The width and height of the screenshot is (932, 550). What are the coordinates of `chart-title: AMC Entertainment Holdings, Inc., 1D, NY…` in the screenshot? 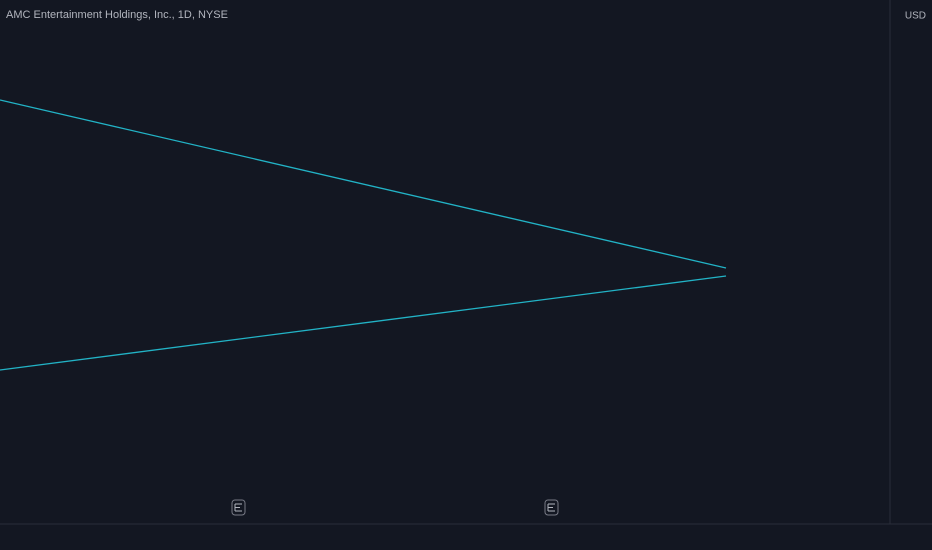 It's located at (117, 15).